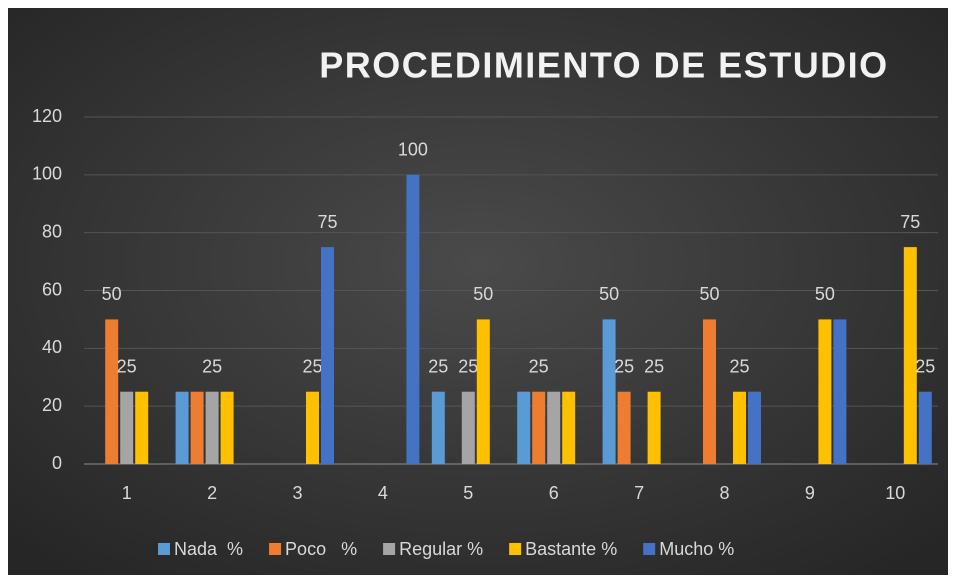  I want to click on x-tick-label: 8, so click(724, 493).